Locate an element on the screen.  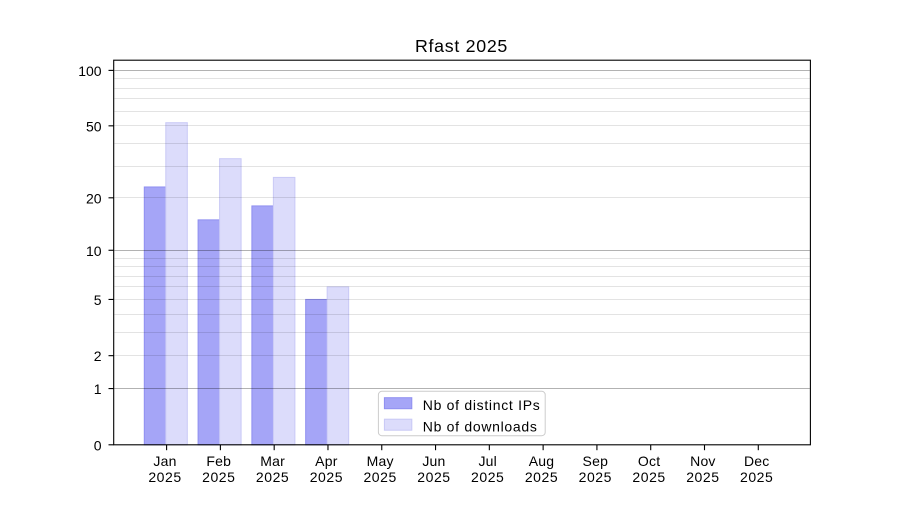
svg-text: 1 is located at coordinates (98, 389).